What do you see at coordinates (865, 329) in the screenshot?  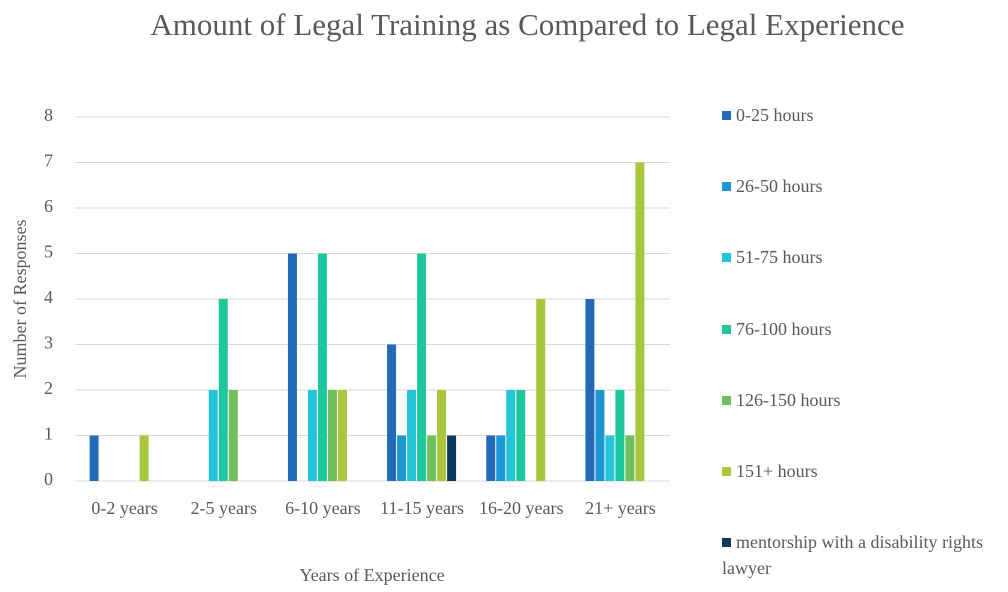 I see `legend-item: 76-100 hours` at bounding box center [865, 329].